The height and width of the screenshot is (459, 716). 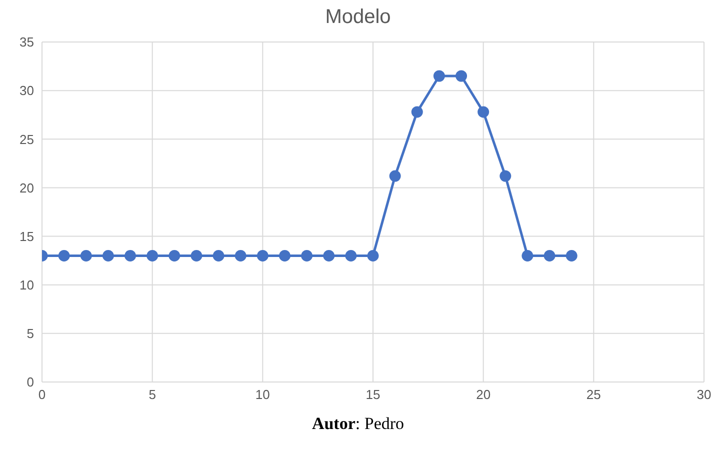 I want to click on x-tick-label: 15, so click(x=373, y=394).